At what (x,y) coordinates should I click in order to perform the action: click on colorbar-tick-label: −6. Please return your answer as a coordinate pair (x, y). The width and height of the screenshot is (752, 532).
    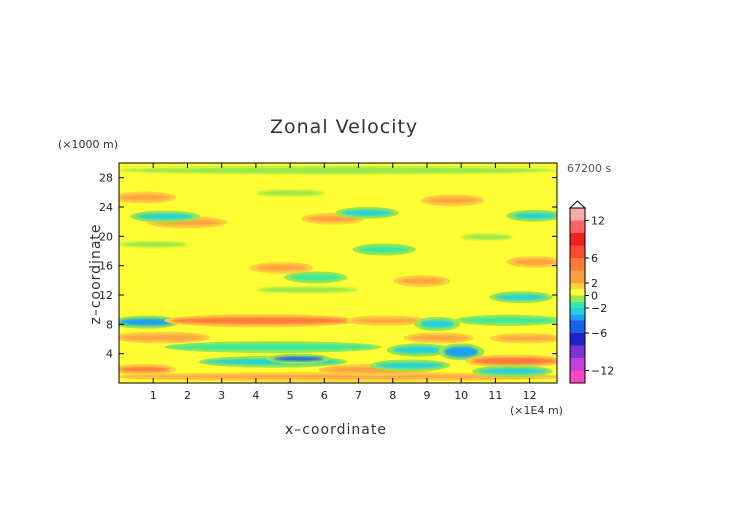
    Looking at the image, I should click on (599, 333).